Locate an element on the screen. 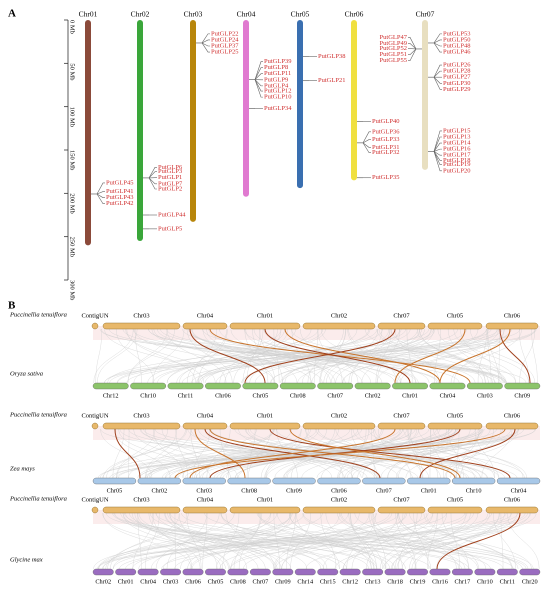 The image size is (550, 592). gene-label: PutGLP28 is located at coordinates (456, 71).